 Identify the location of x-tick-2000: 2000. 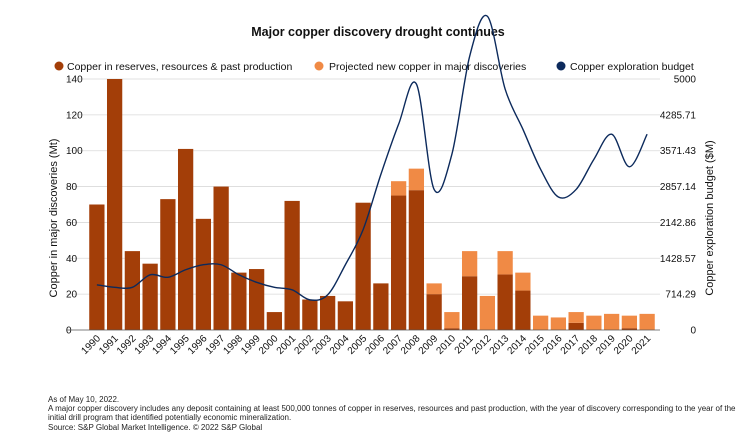
(269, 345).